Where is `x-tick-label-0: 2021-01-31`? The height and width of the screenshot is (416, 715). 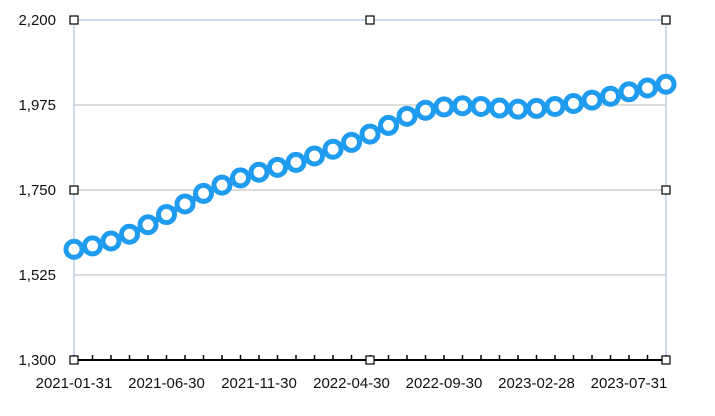 x-tick-label-0: 2021-01-31 is located at coordinates (74, 383).